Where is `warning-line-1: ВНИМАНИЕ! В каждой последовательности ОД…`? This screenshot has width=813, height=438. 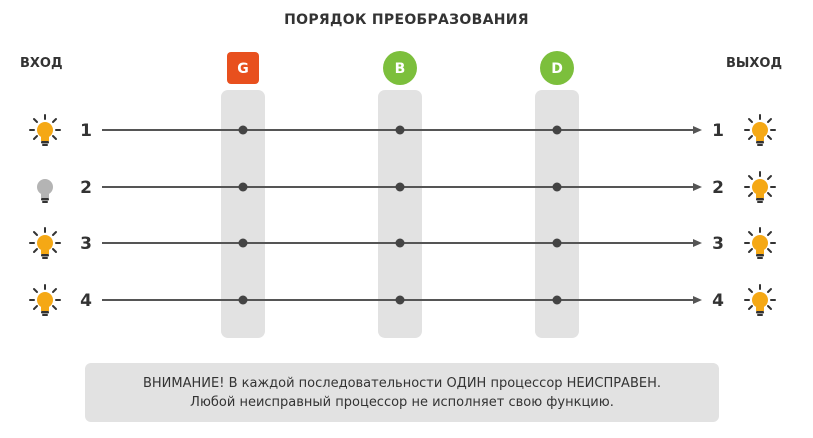
warning-line-1: ВНИМАНИЕ! В каждой последовательности ОД… is located at coordinates (401, 383).